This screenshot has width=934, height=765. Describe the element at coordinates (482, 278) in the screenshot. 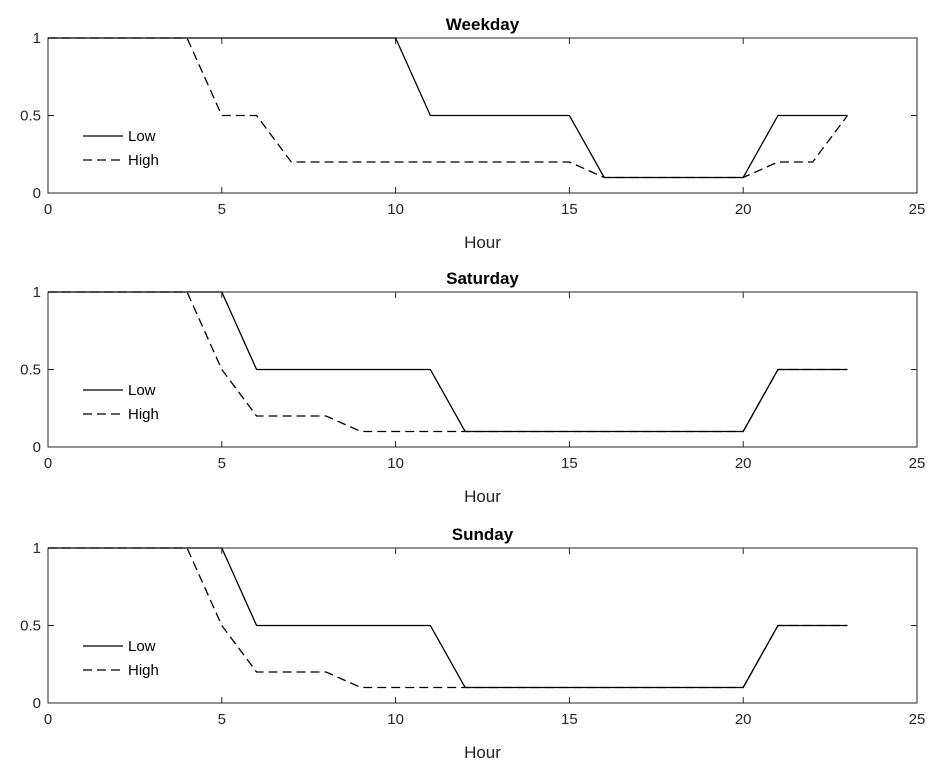

I see `chart-title: Saturday` at that location.